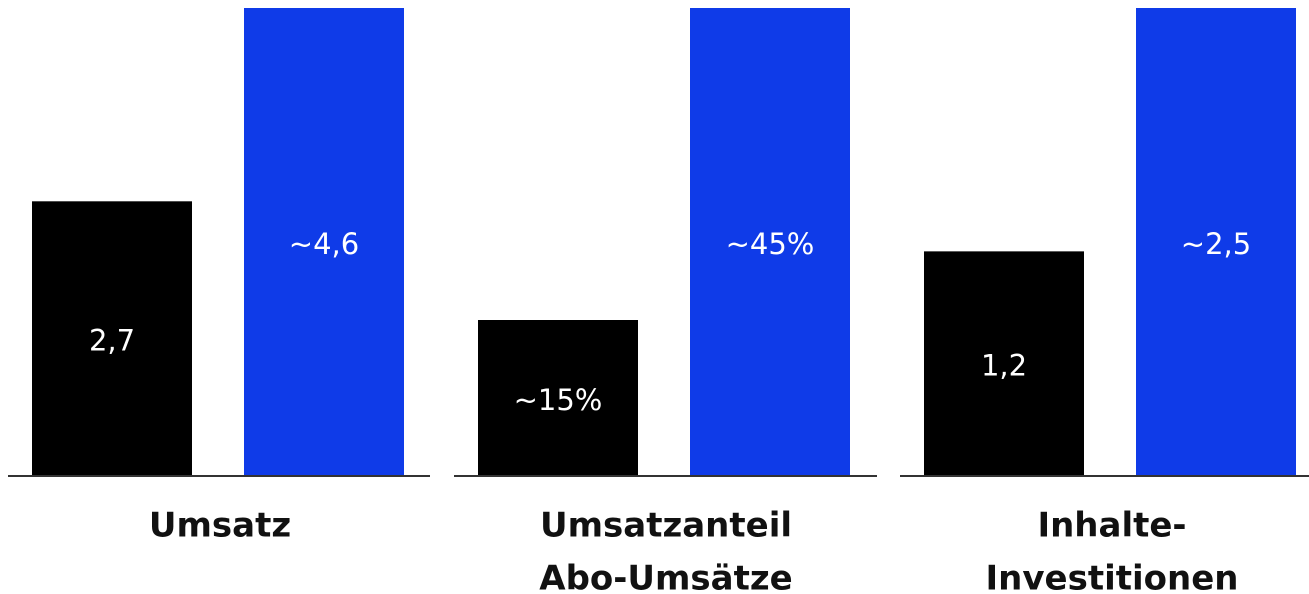 The width and height of the screenshot is (1309, 594). I want to click on value-label: ~2,5, so click(1216, 244).